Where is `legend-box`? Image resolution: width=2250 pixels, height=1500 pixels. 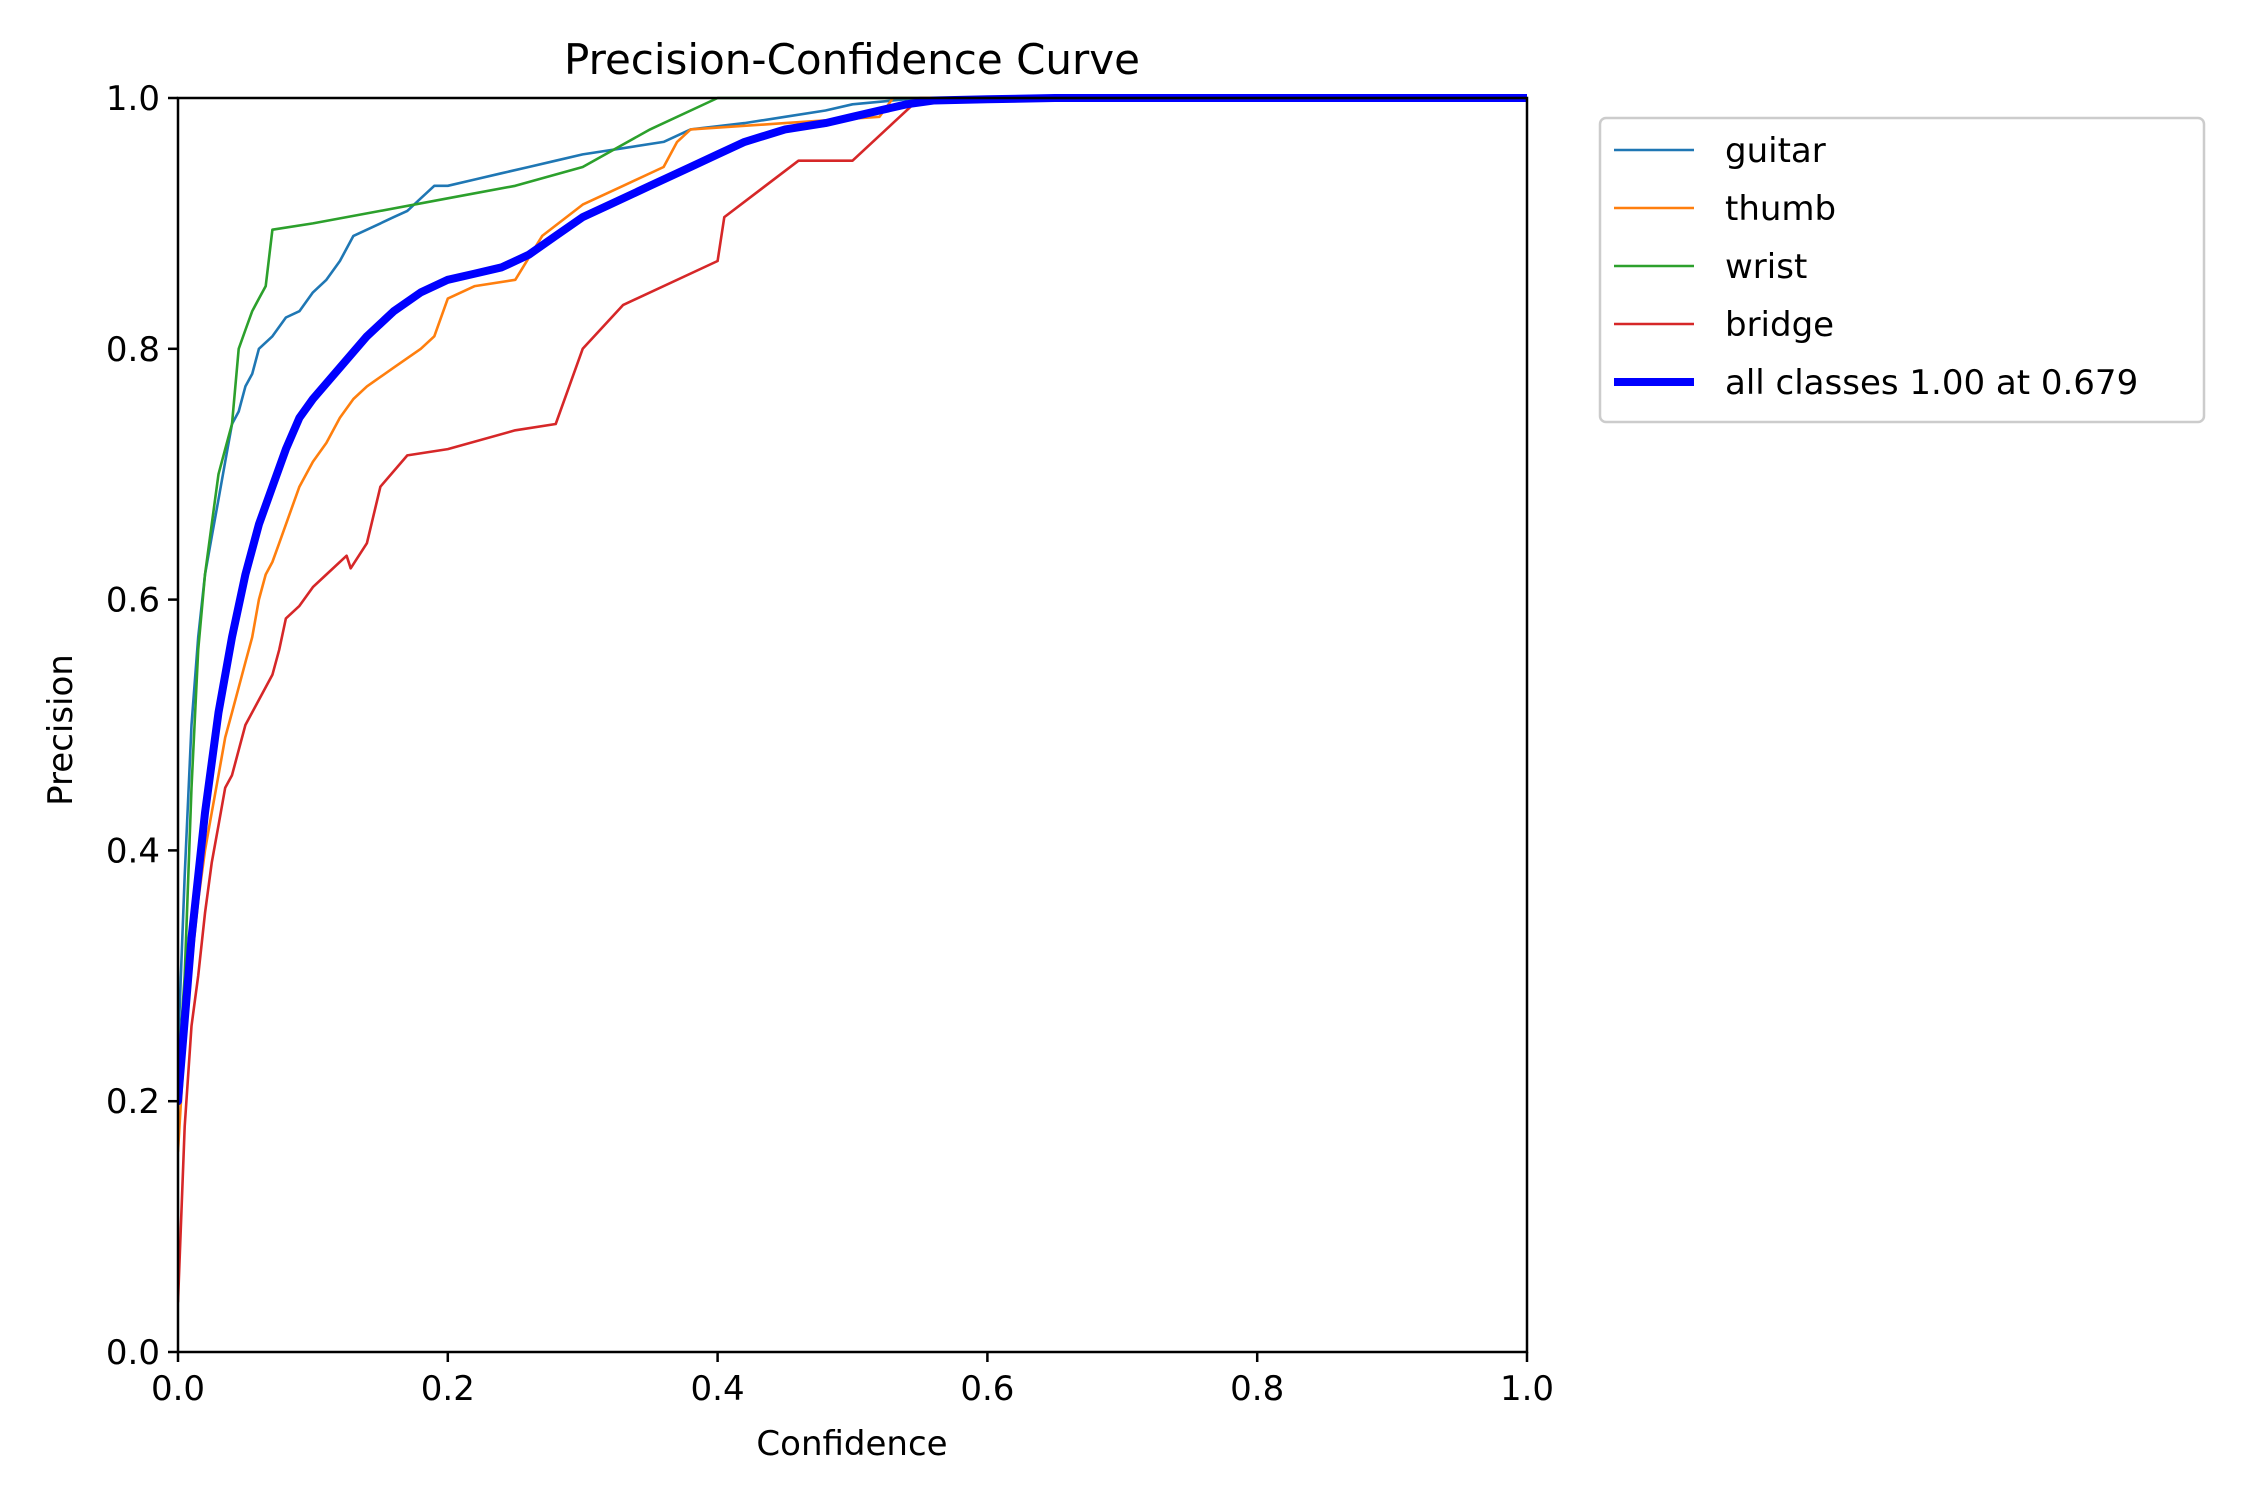 legend-box is located at coordinates (1902, 270).